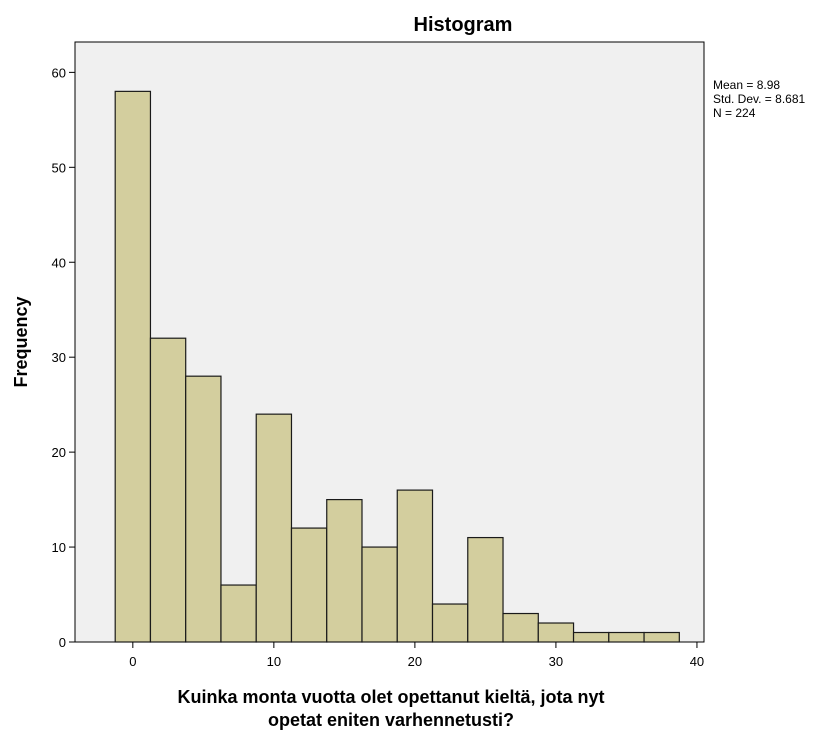 The image size is (839, 730). I want to click on y-tick-label: 30, so click(59, 357).